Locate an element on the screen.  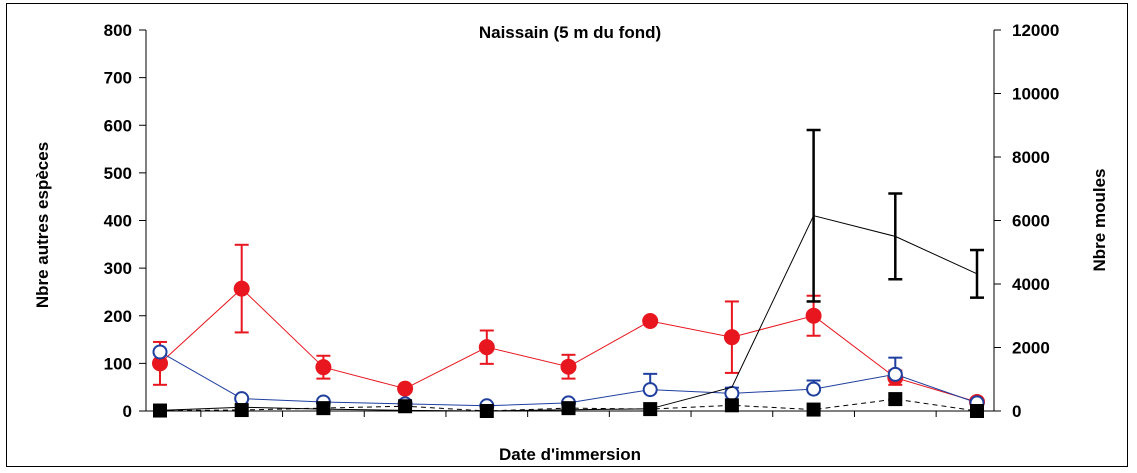
left-tick-label: 500 is located at coordinates (118, 173).